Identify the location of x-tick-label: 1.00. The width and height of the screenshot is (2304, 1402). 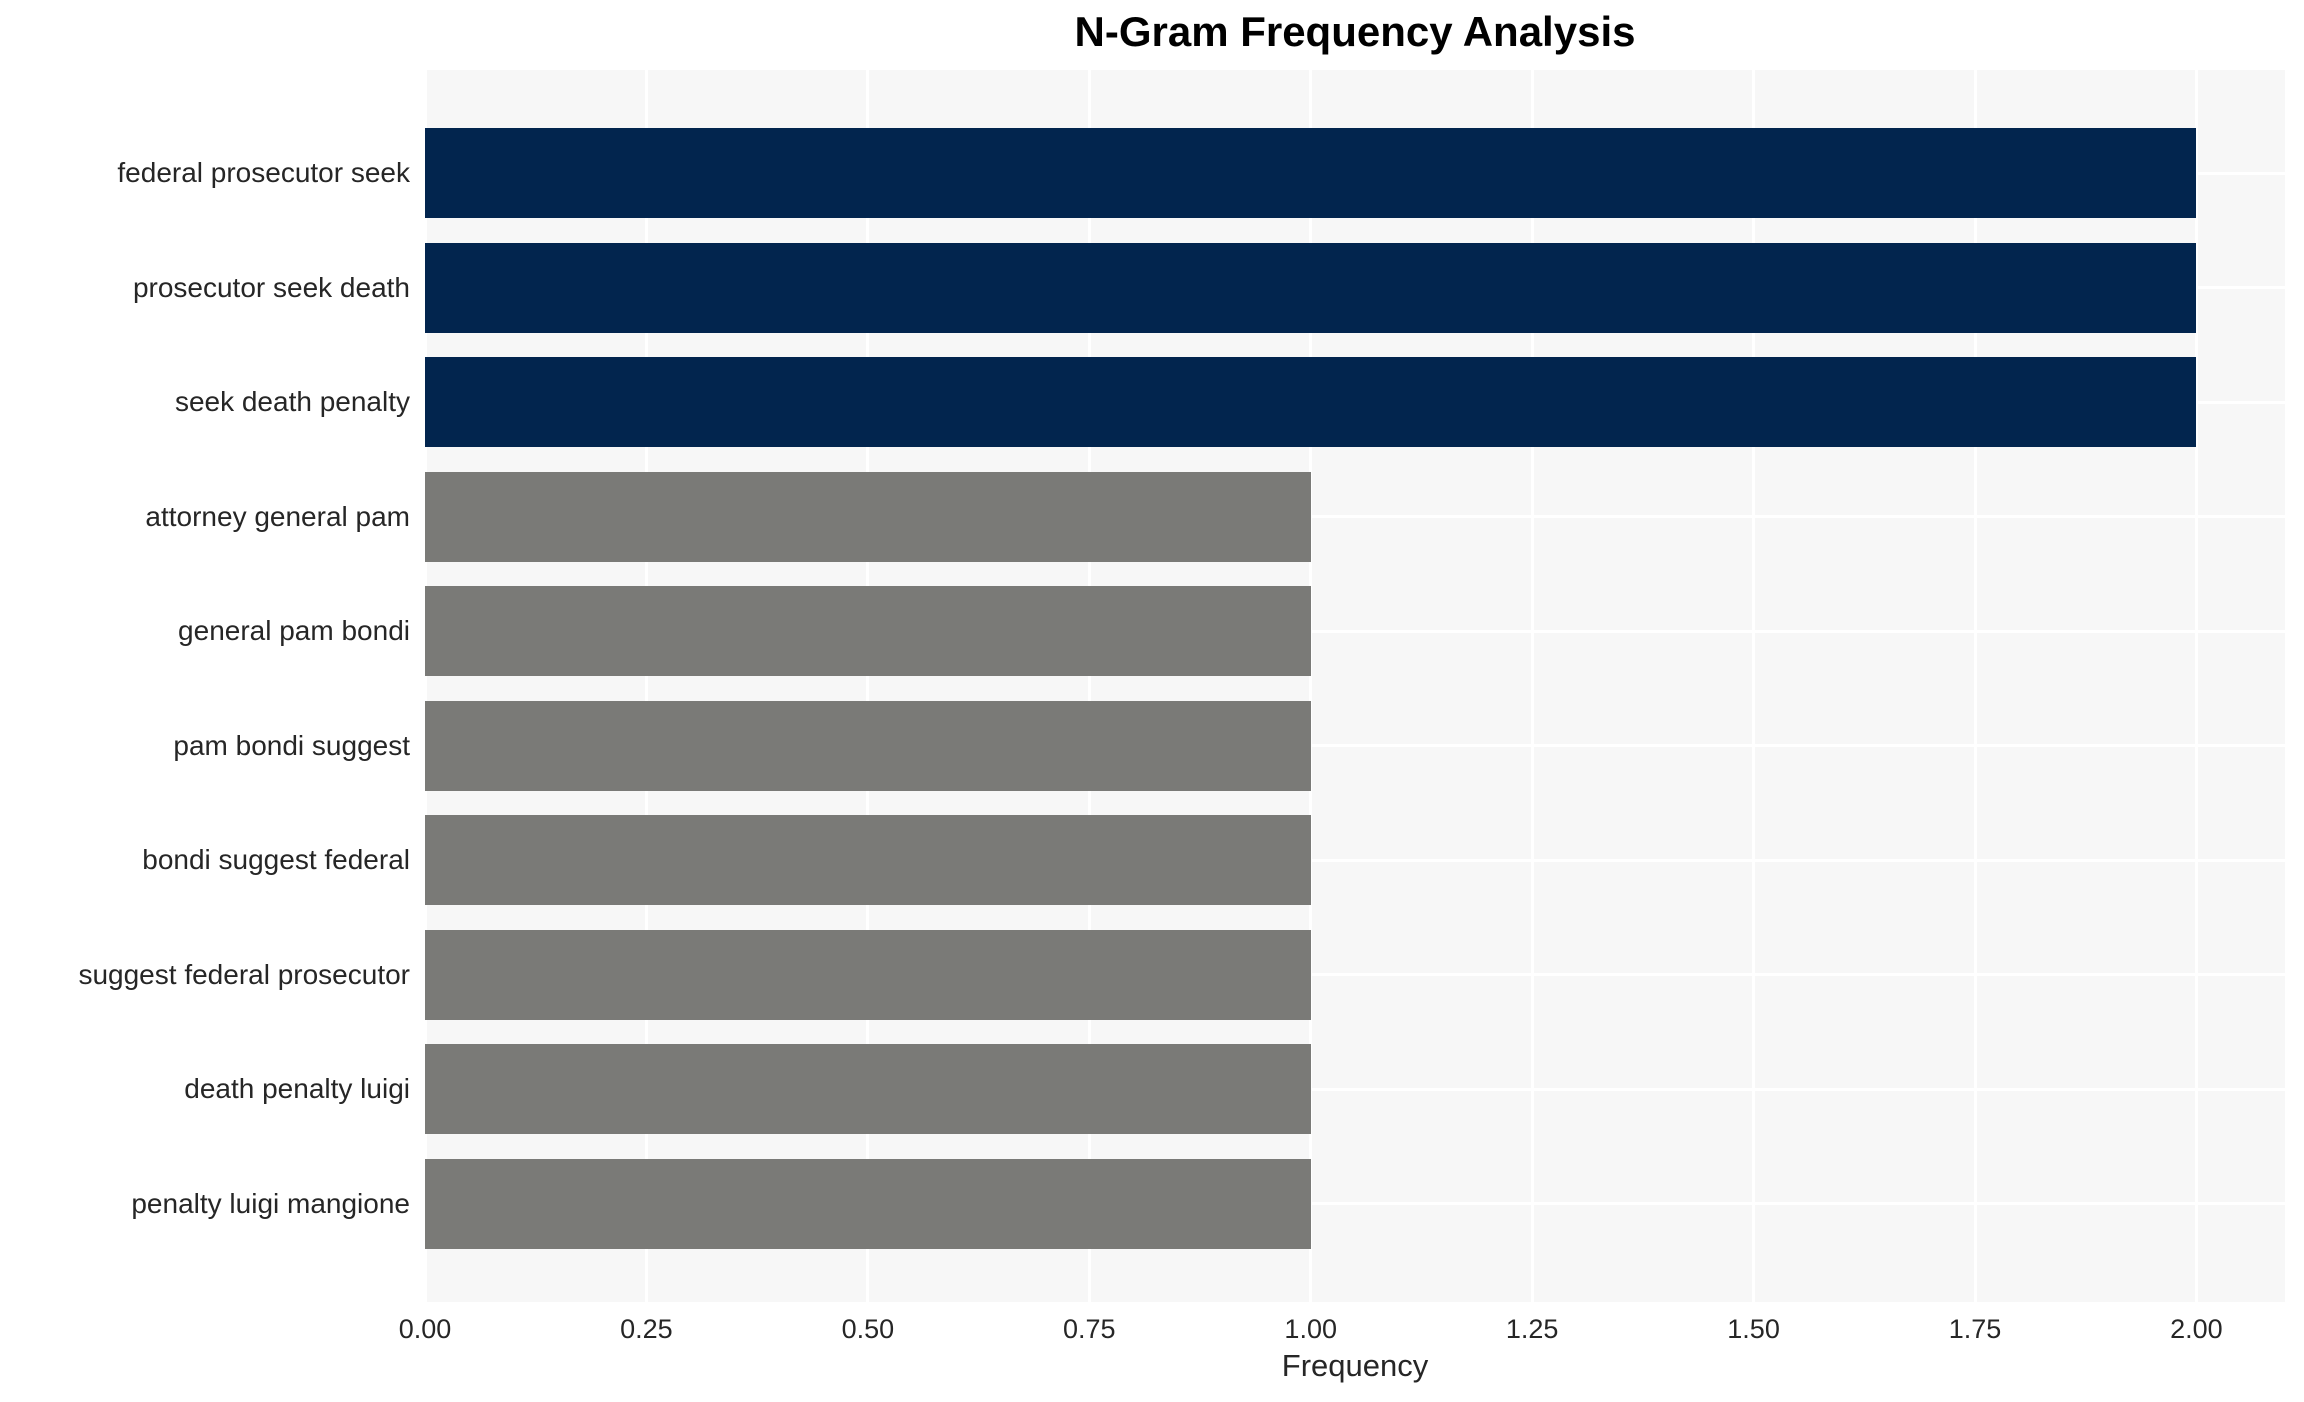
(1310, 1329).